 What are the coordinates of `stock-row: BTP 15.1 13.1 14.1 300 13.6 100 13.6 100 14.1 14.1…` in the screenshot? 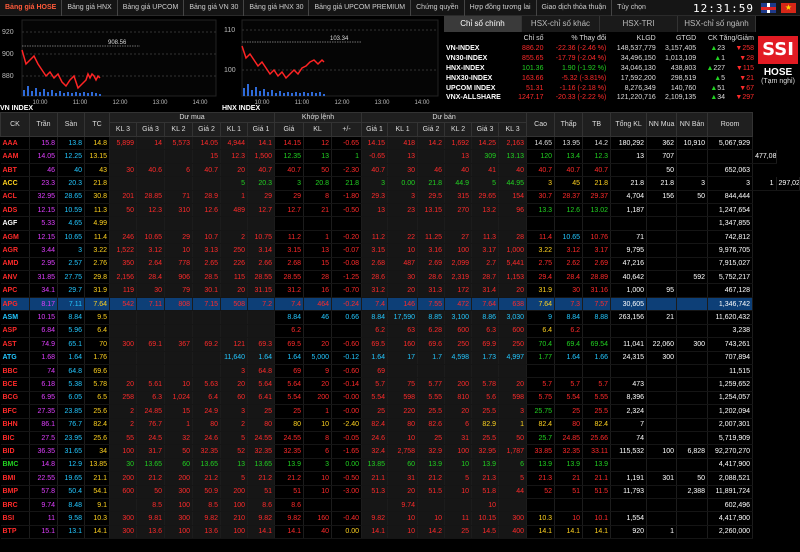 It's located at (400, 532).